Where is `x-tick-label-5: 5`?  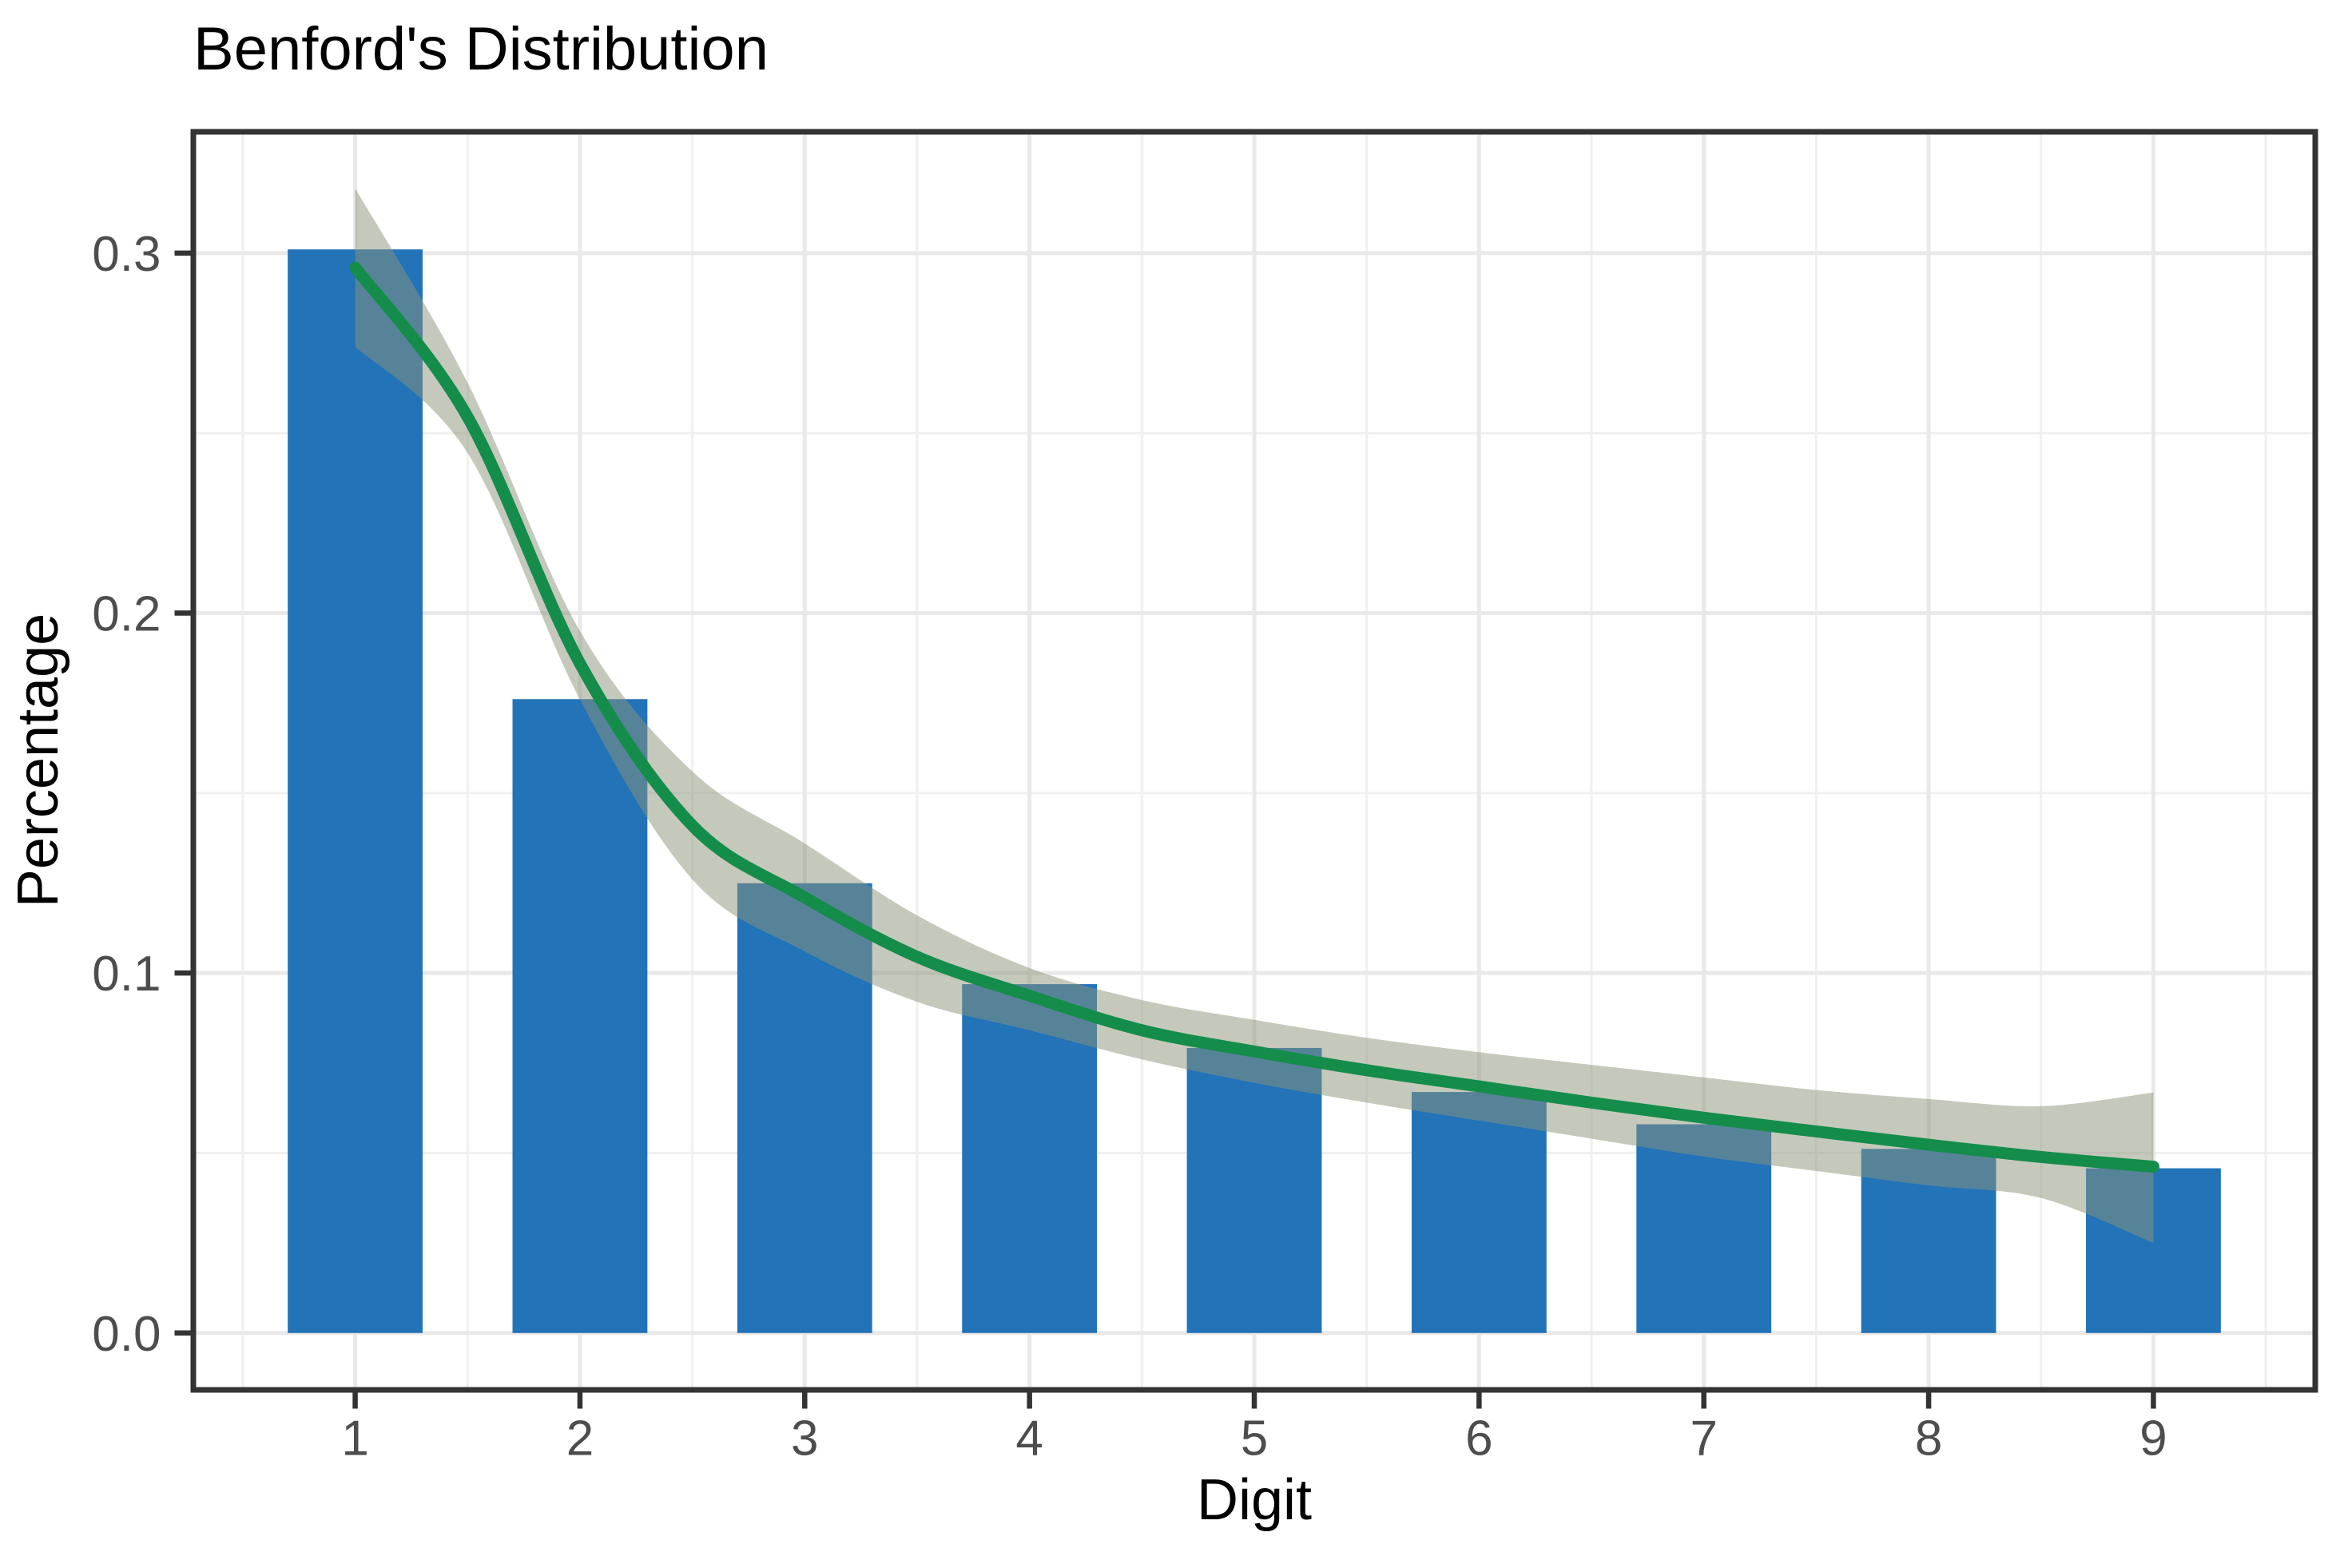
x-tick-label-5: 5 is located at coordinates (1255, 1439).